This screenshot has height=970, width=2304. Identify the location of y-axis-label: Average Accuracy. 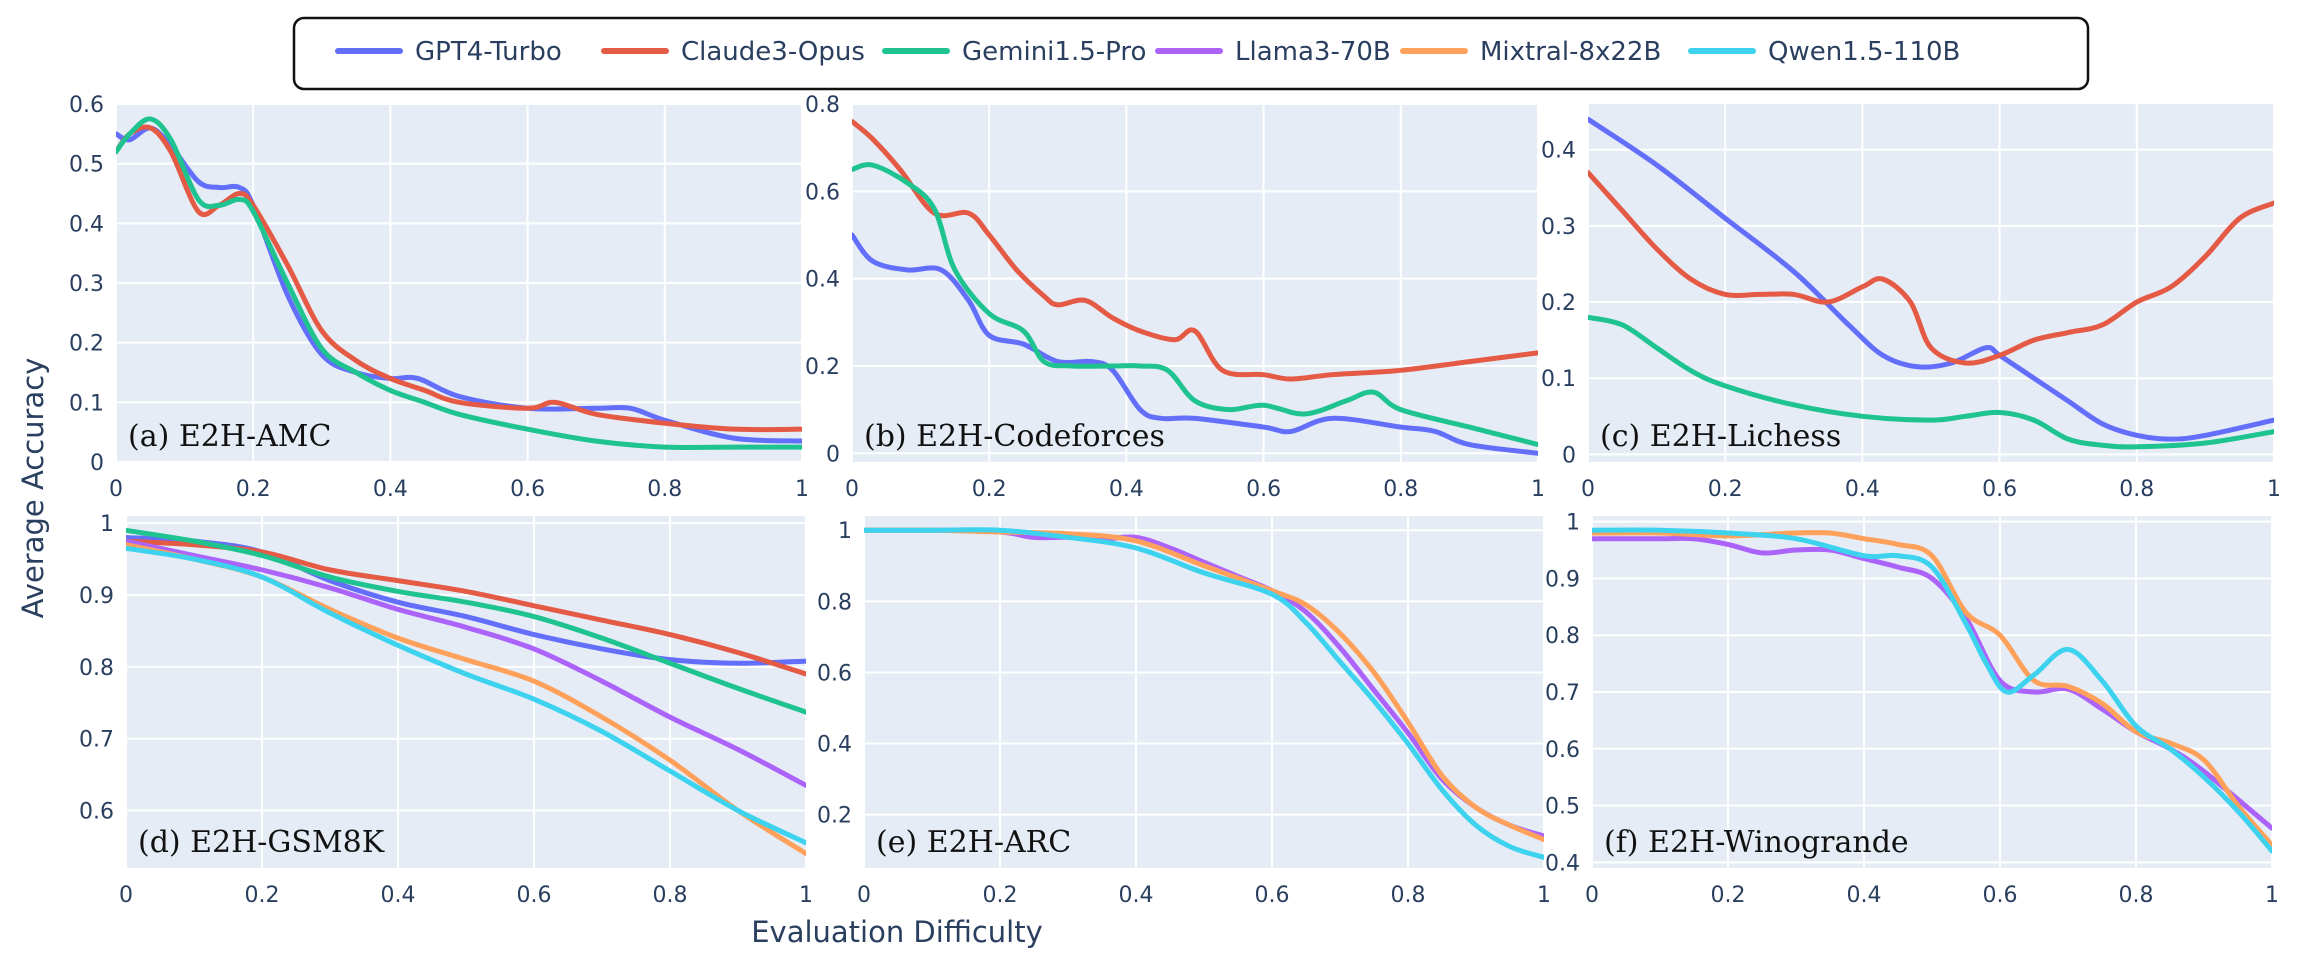
(33, 488).